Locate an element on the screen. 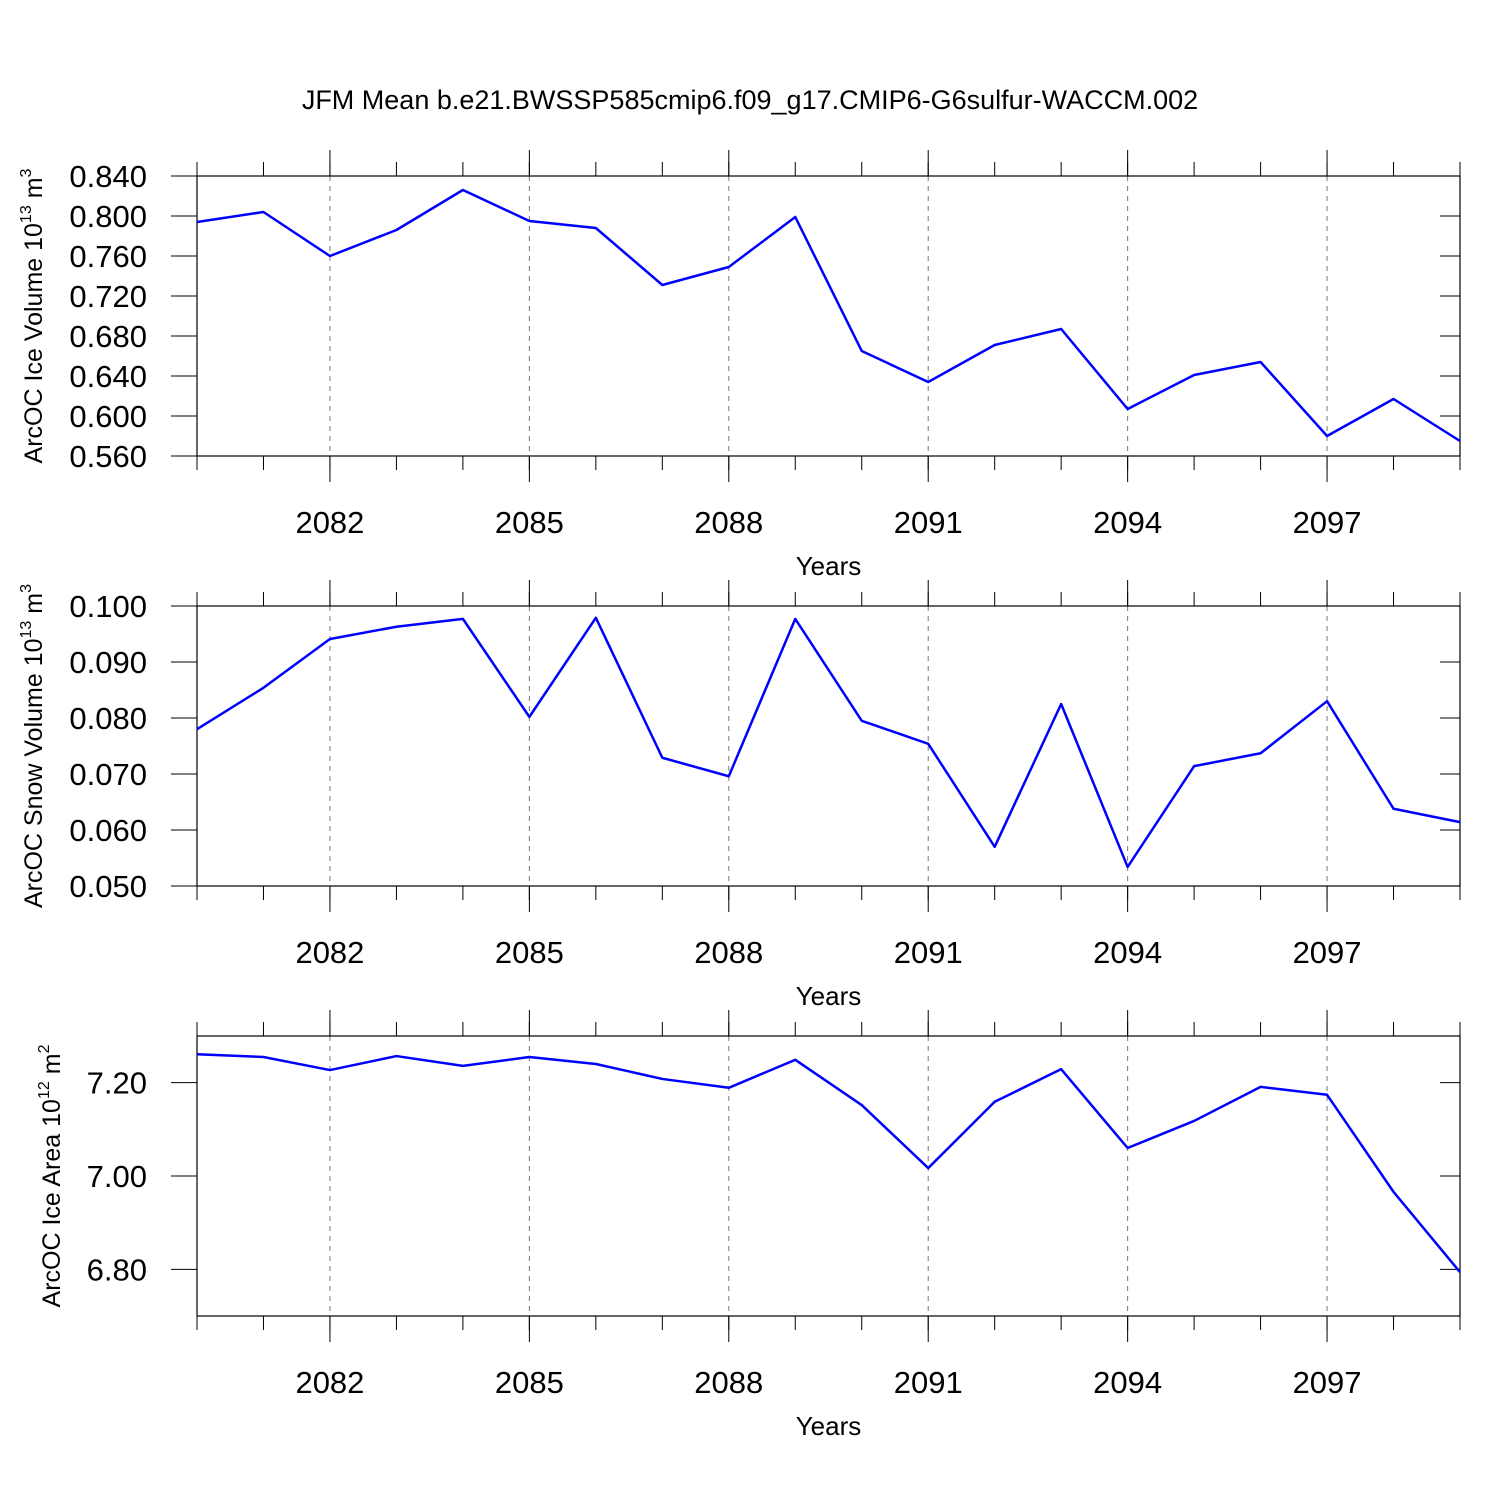 This screenshot has height=1500, width=1500. y-tick-label: 0.080 is located at coordinates (108, 718).